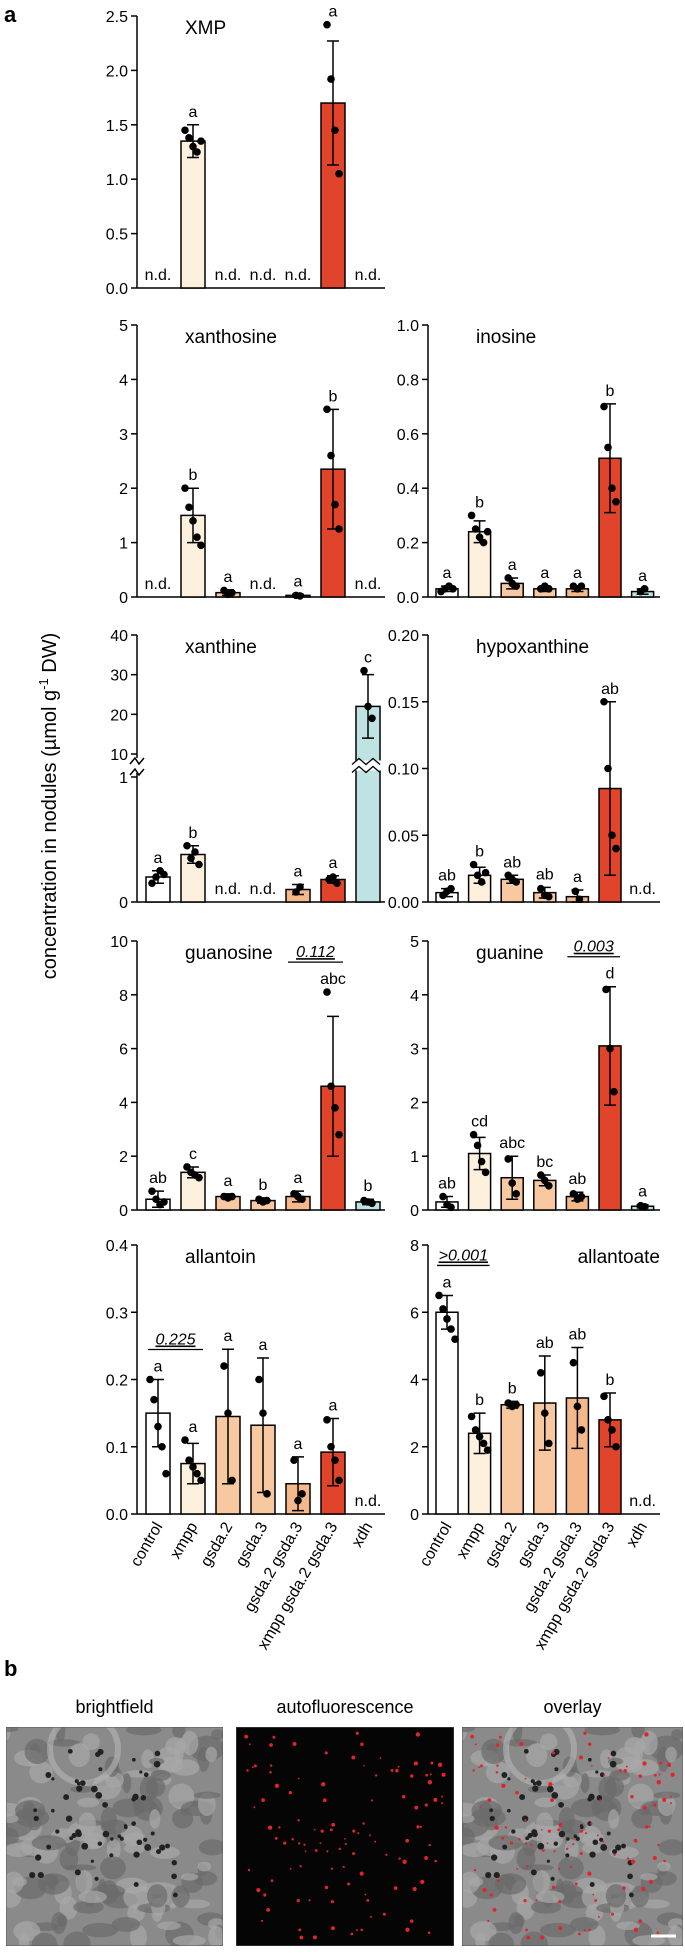  What do you see at coordinates (408, 489) in the screenshot?
I see `y-tick-label: 0.4` at bounding box center [408, 489].